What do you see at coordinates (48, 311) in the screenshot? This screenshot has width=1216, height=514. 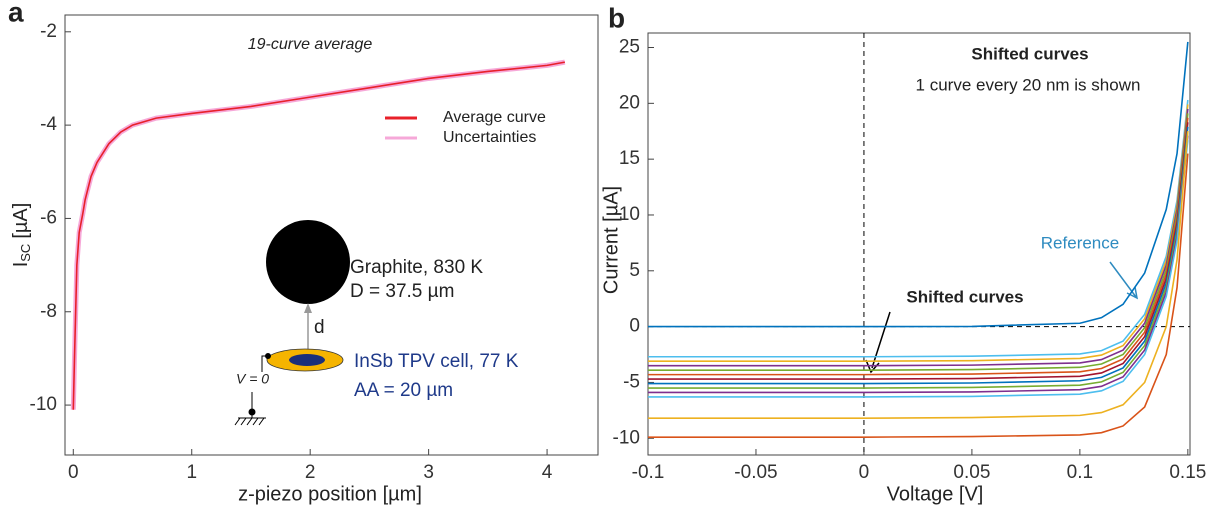 I see `y-tick-label: -8` at bounding box center [48, 311].